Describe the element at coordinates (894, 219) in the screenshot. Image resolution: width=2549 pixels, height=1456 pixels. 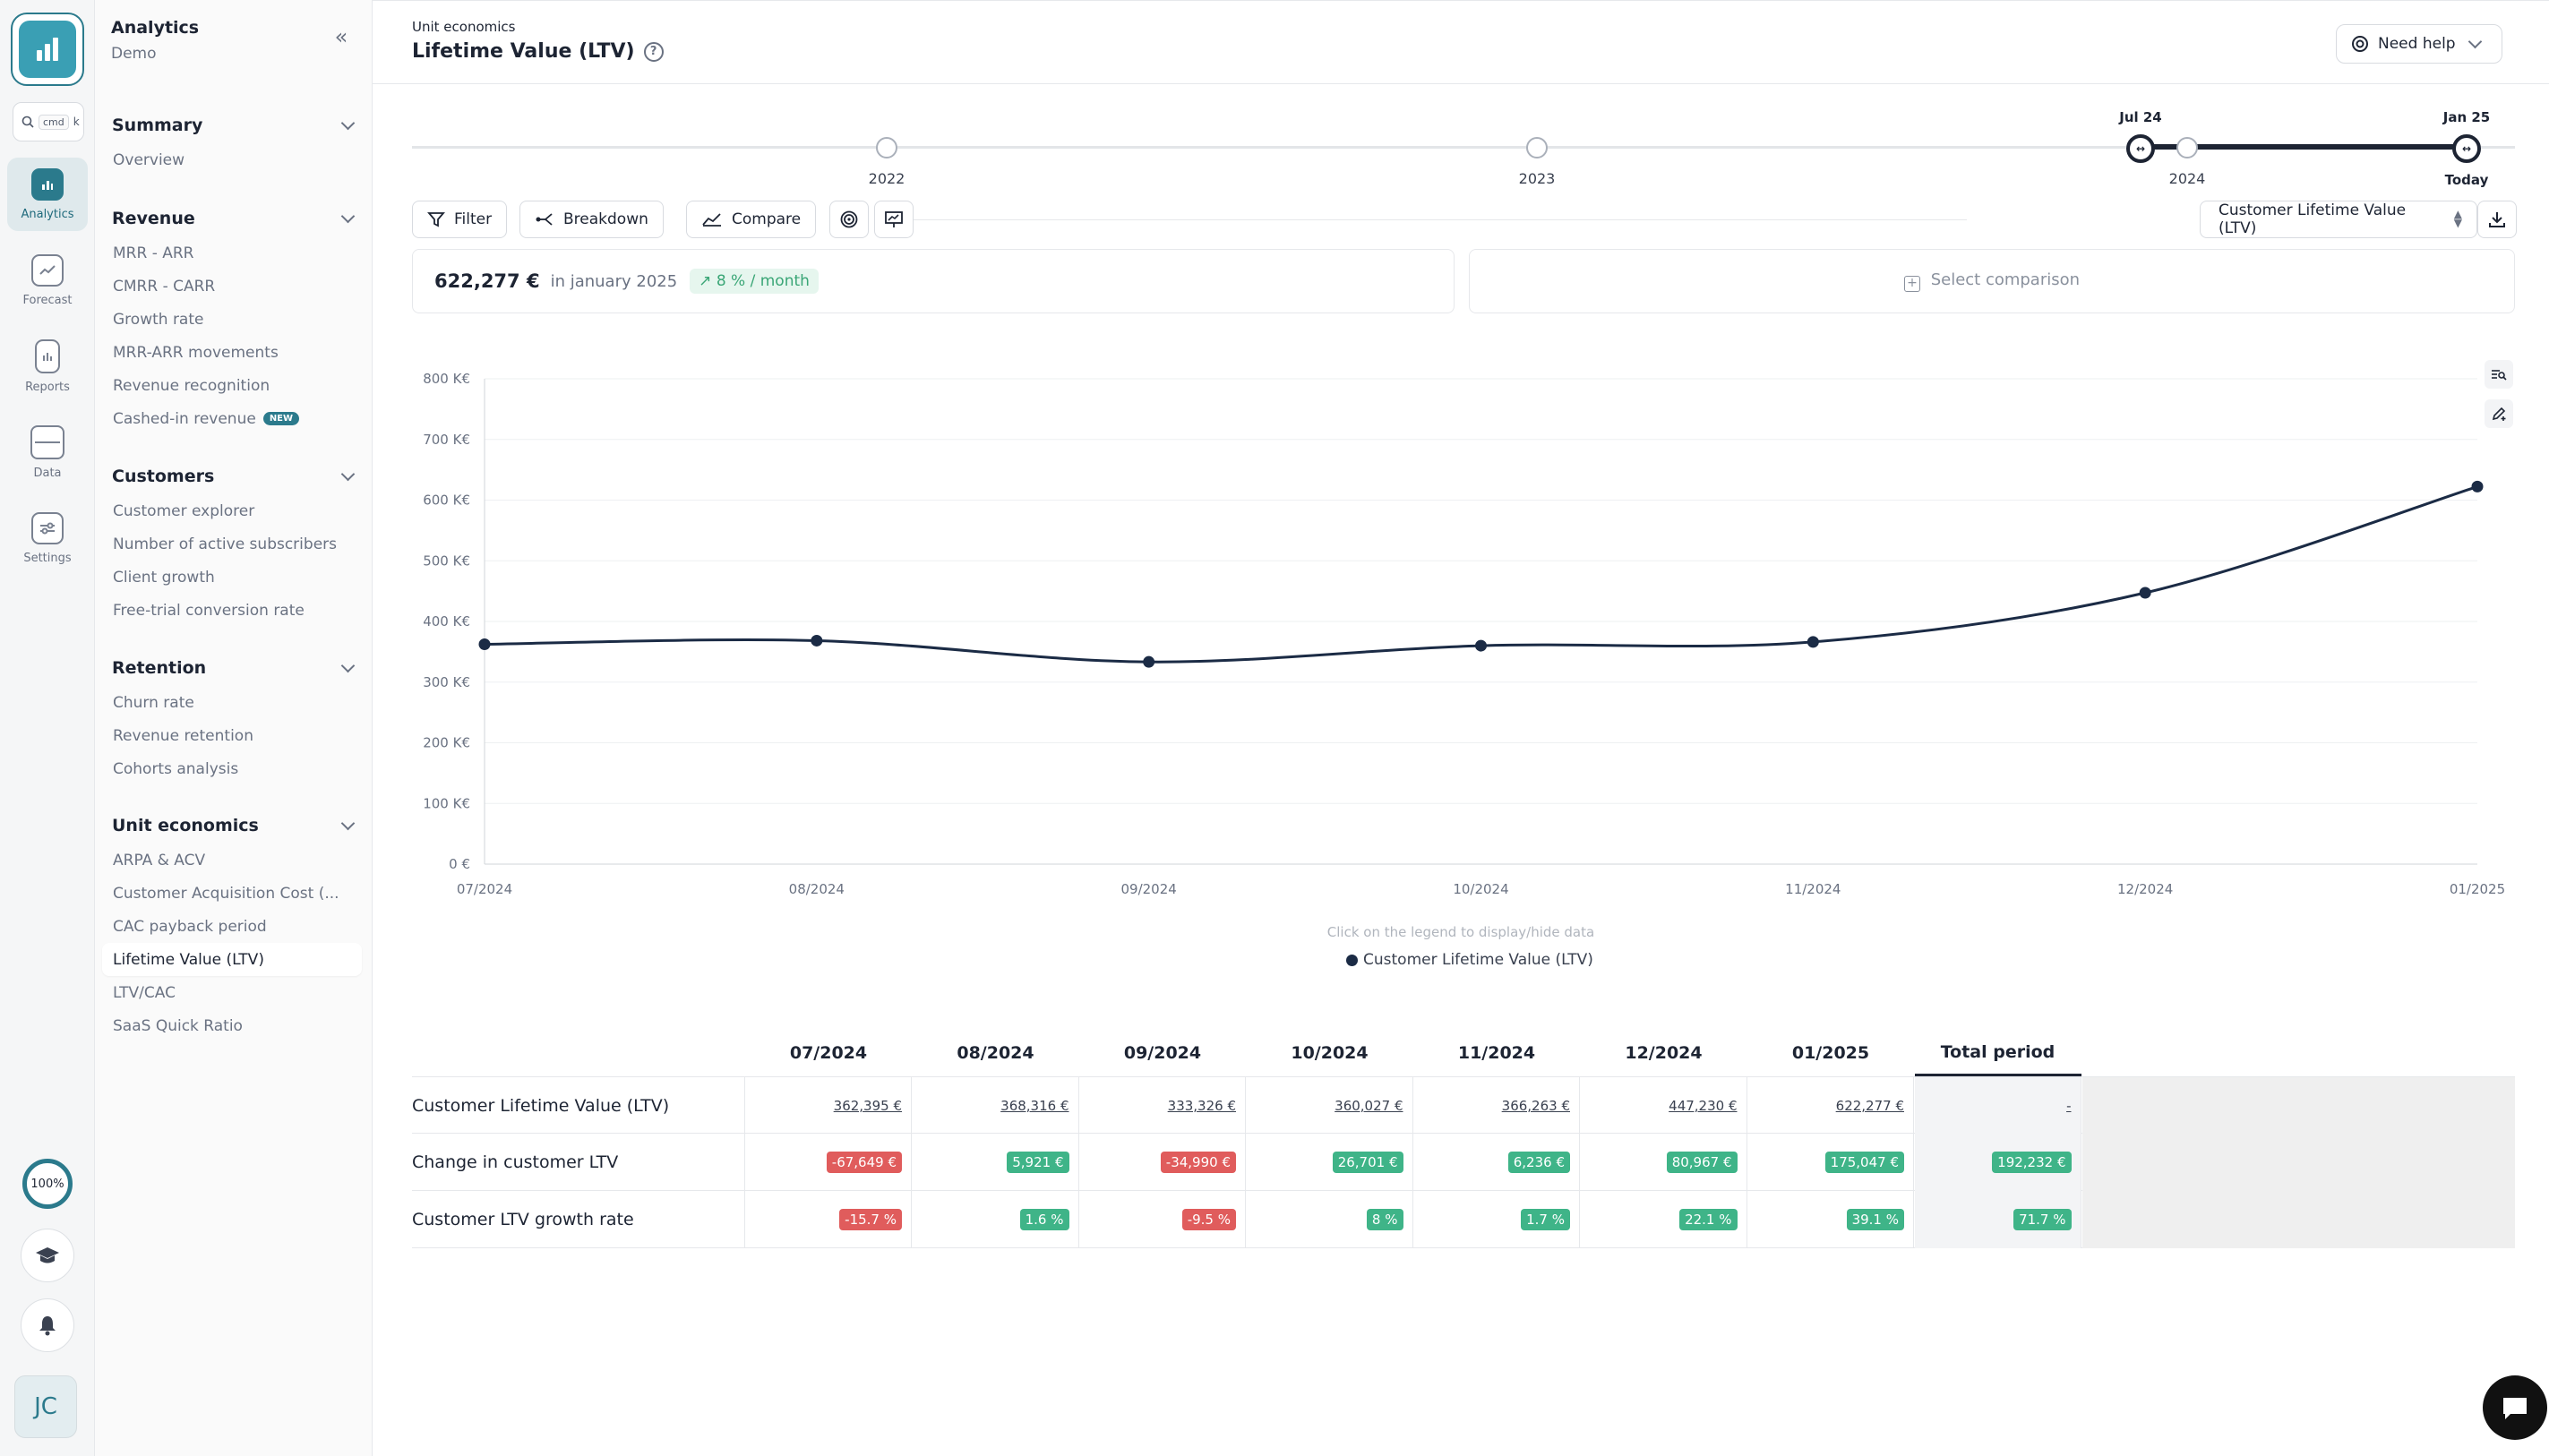
I see `presentation-button` at that location.